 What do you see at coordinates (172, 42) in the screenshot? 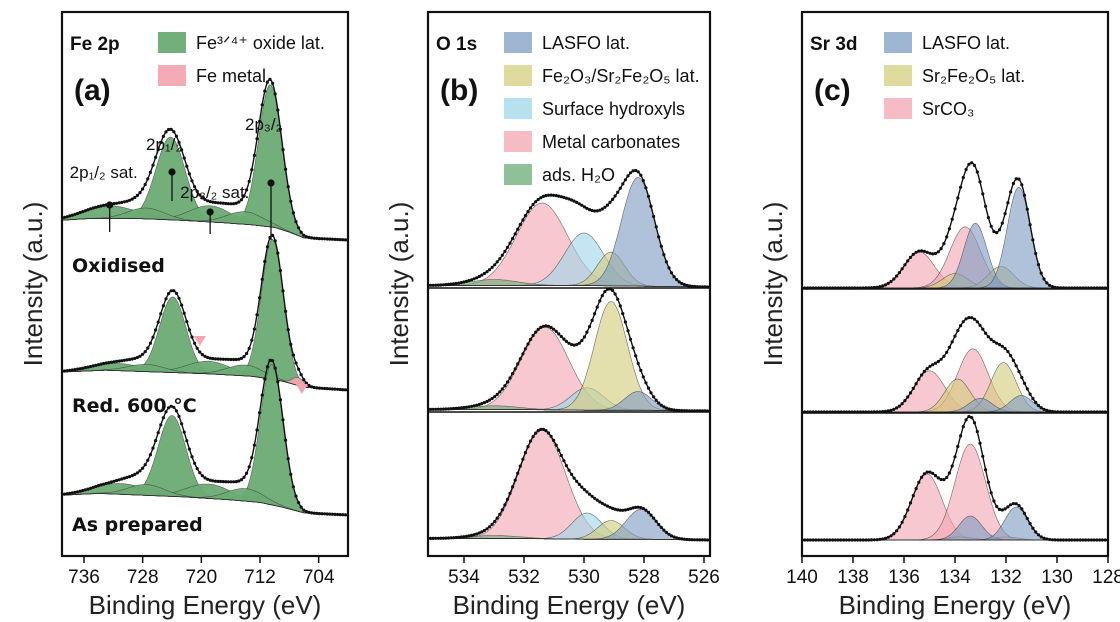
I see `legend-swatch-green` at bounding box center [172, 42].